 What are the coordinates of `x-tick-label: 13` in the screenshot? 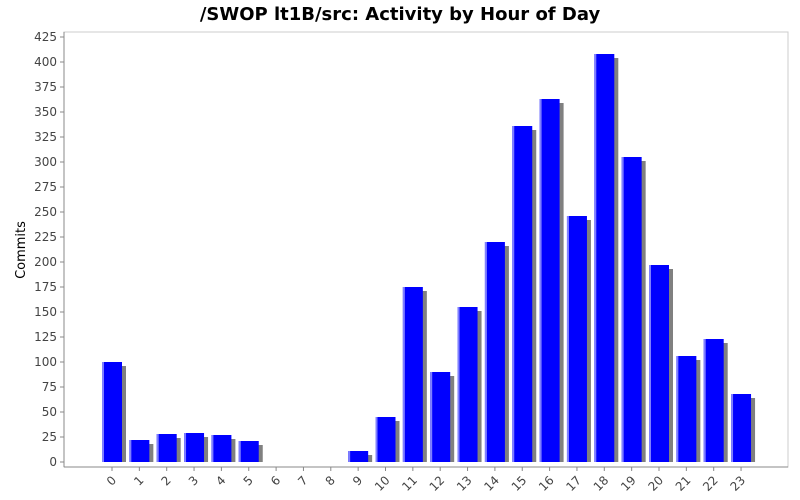 It's located at (464, 483).